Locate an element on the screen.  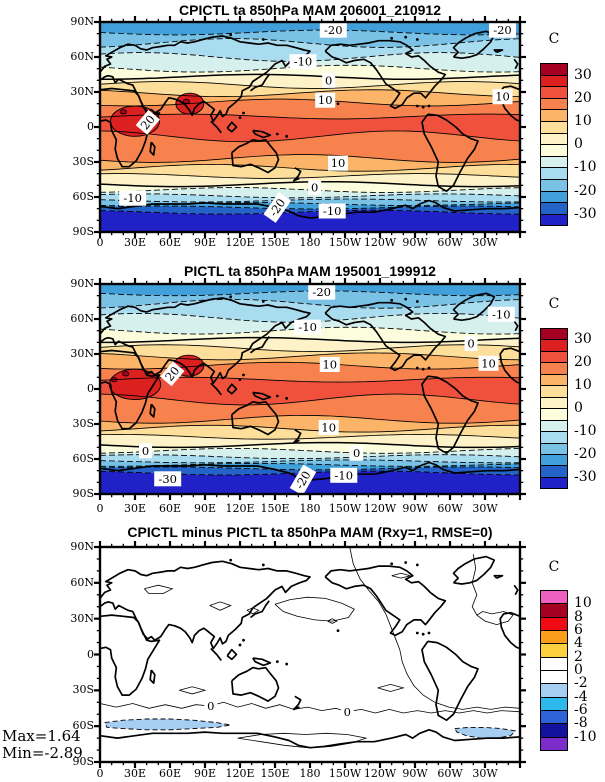
lon-tick-label: 30E is located at coordinates (135, 773).